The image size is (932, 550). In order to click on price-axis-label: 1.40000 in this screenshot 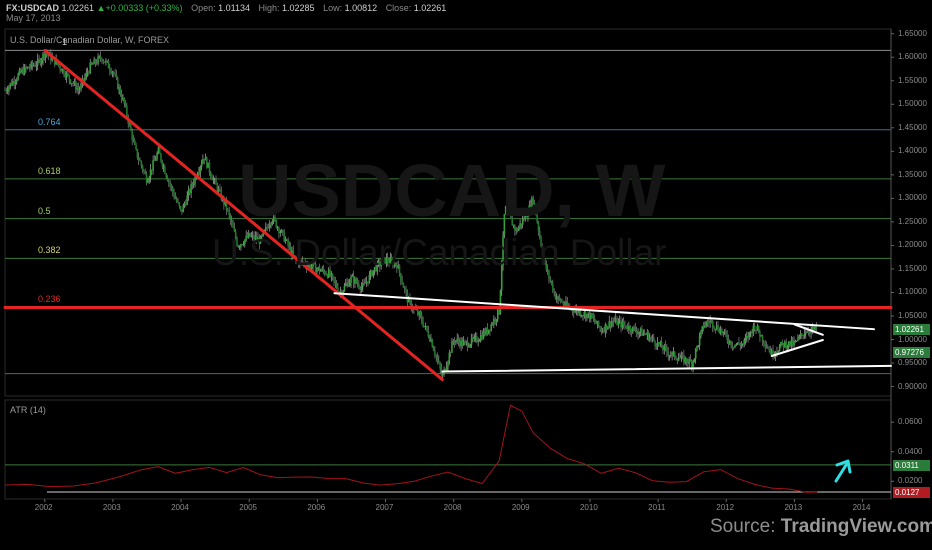, I will do `click(912, 151)`.